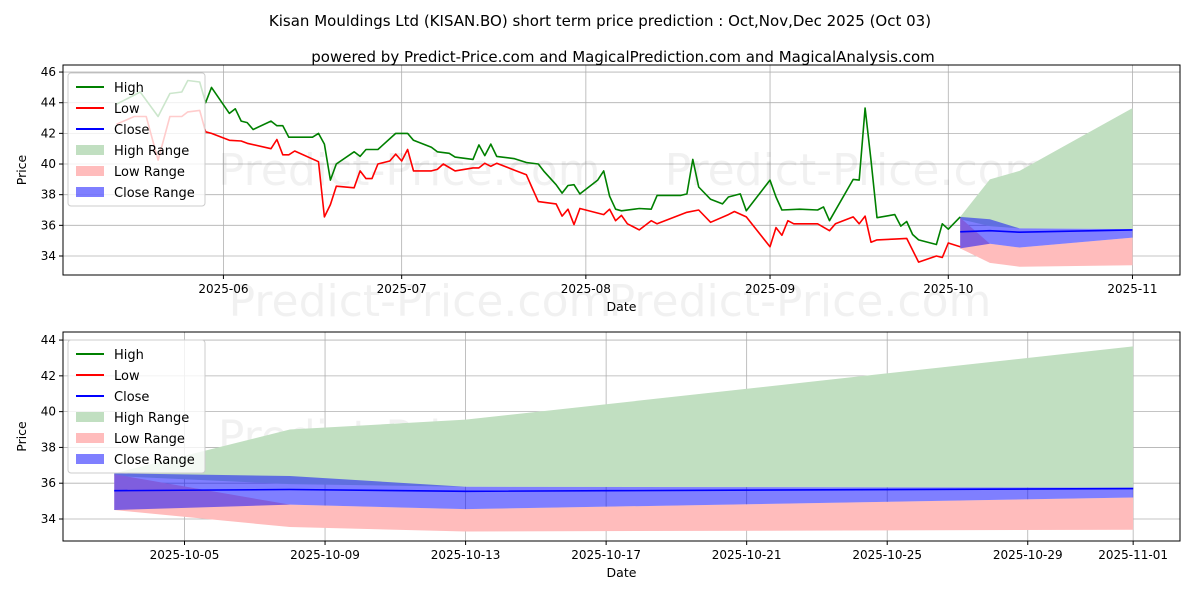  Describe the element at coordinates (185, 555) in the screenshot. I see `x-tick-label: 2025-10-05` at that location.